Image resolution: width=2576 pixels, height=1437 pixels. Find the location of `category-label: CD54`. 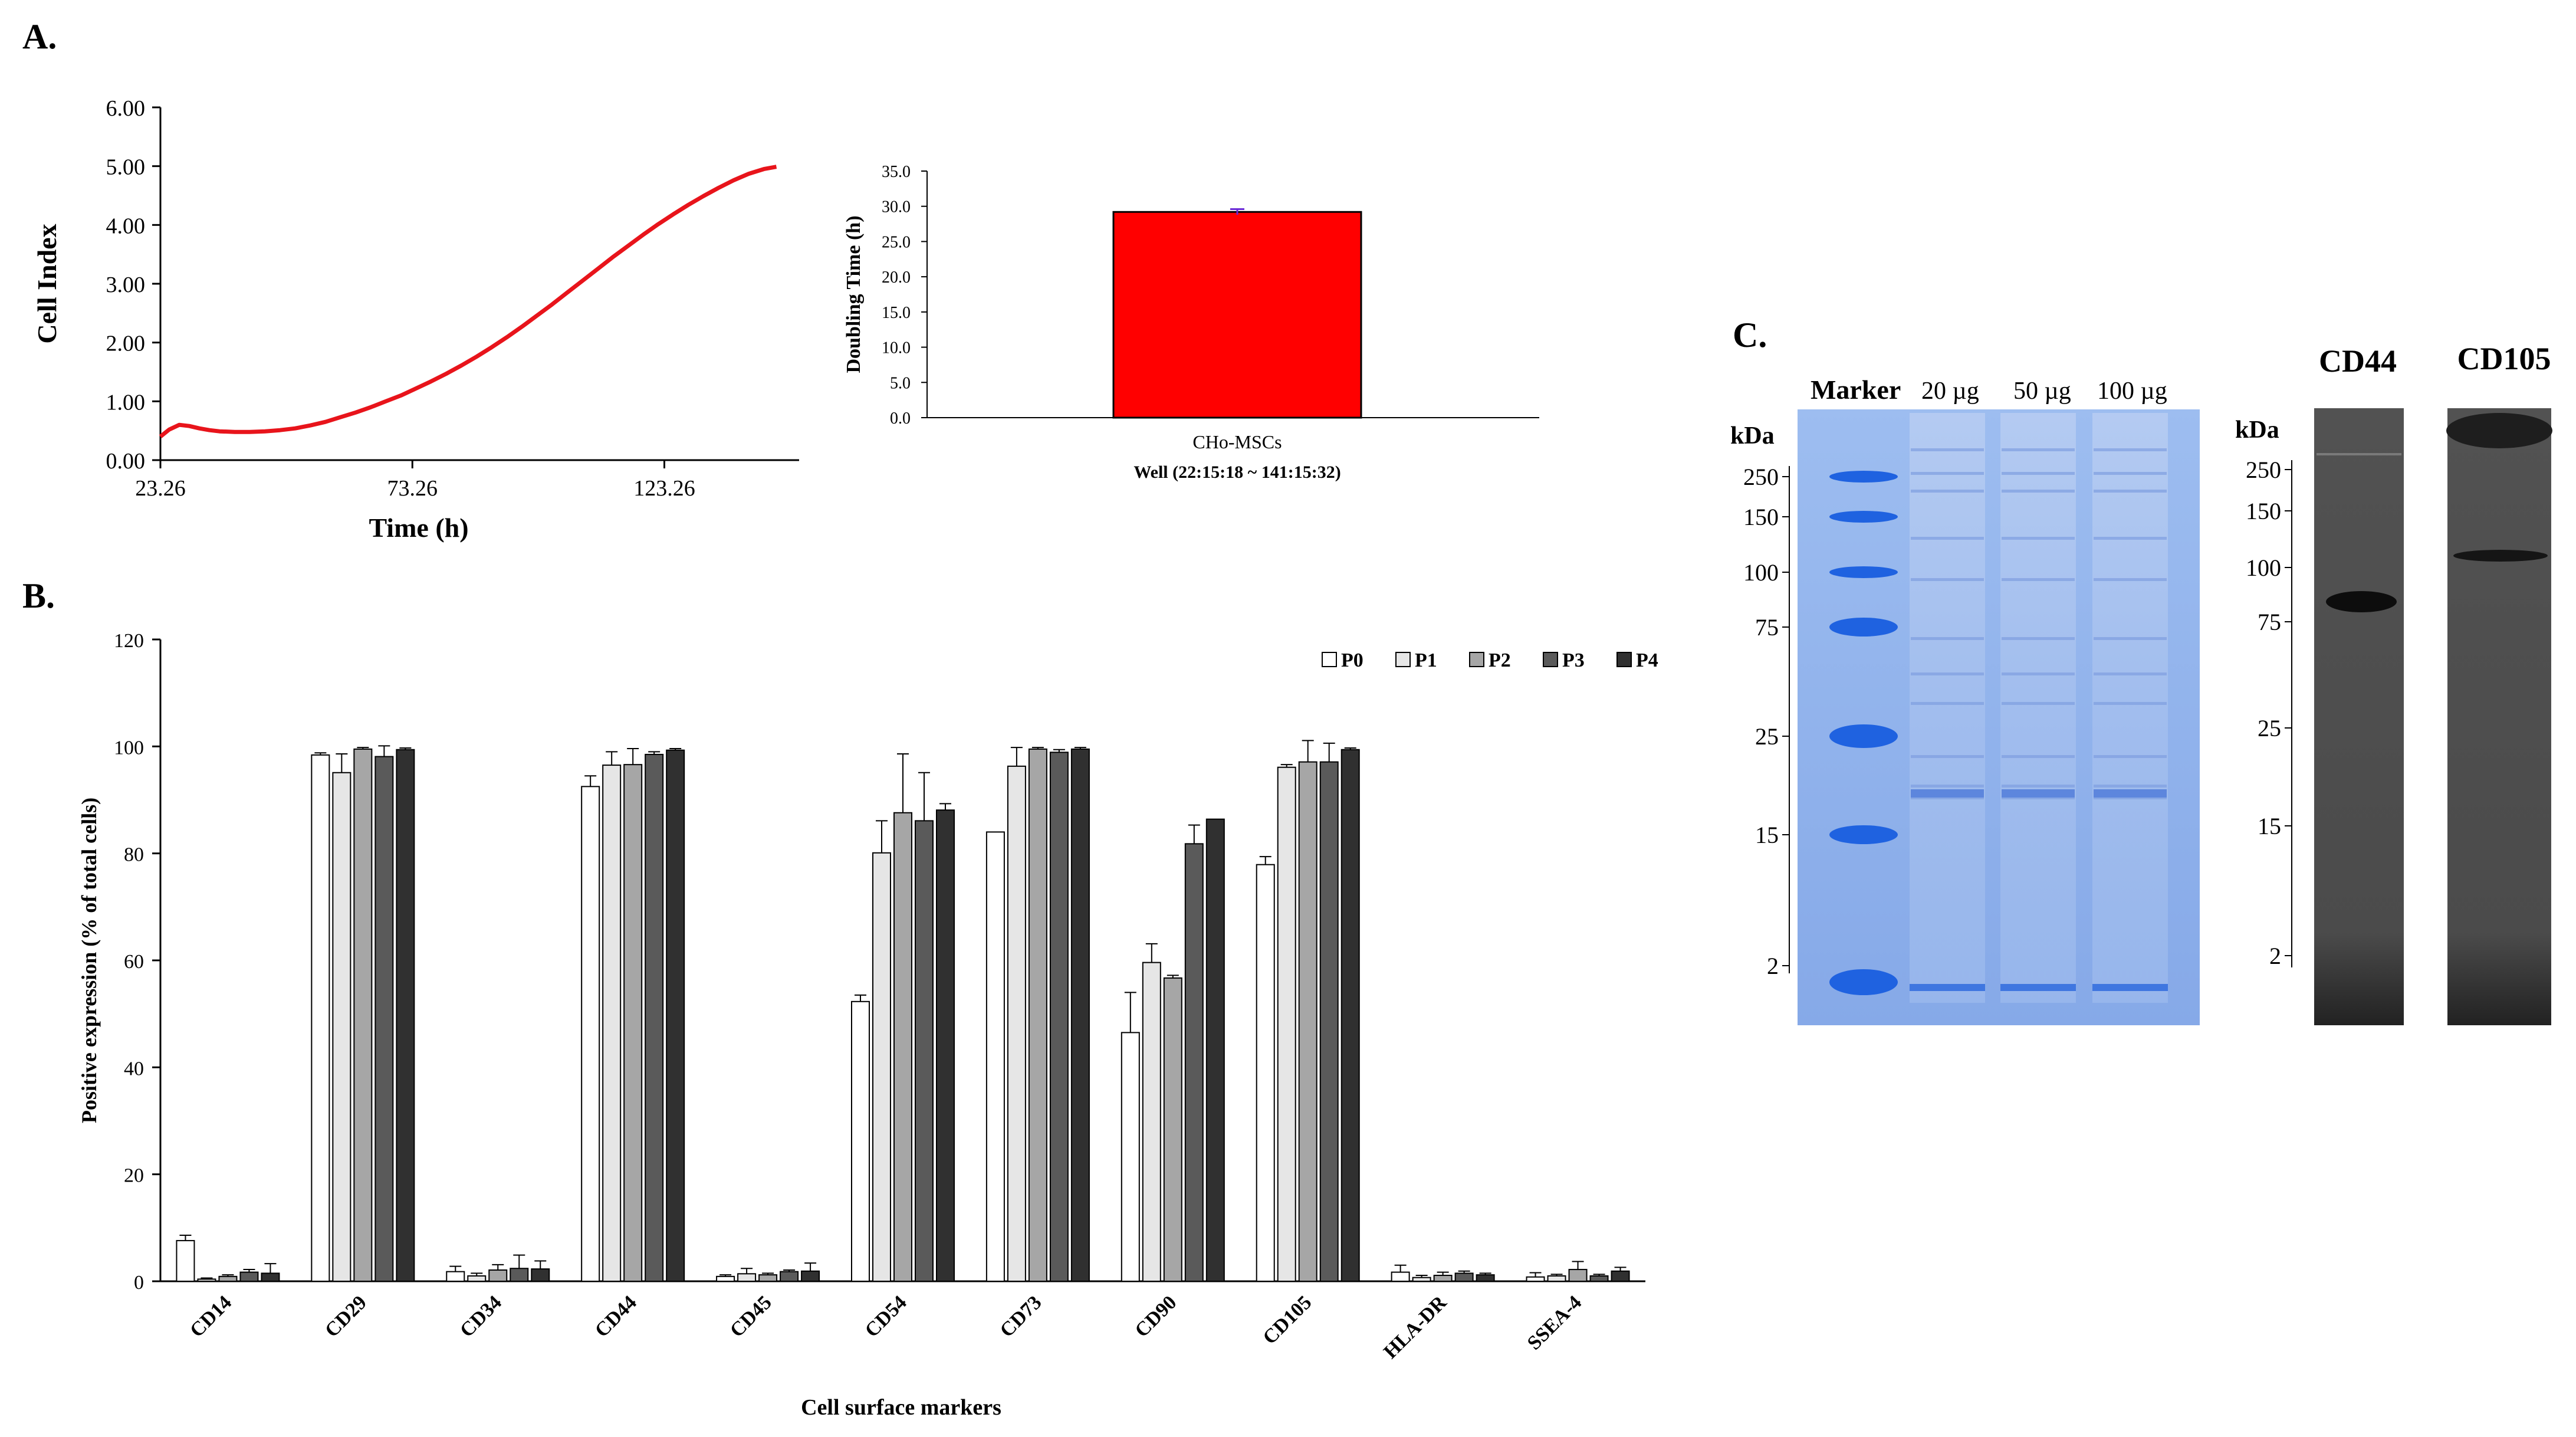

category-label: CD54 is located at coordinates (886, 1316).